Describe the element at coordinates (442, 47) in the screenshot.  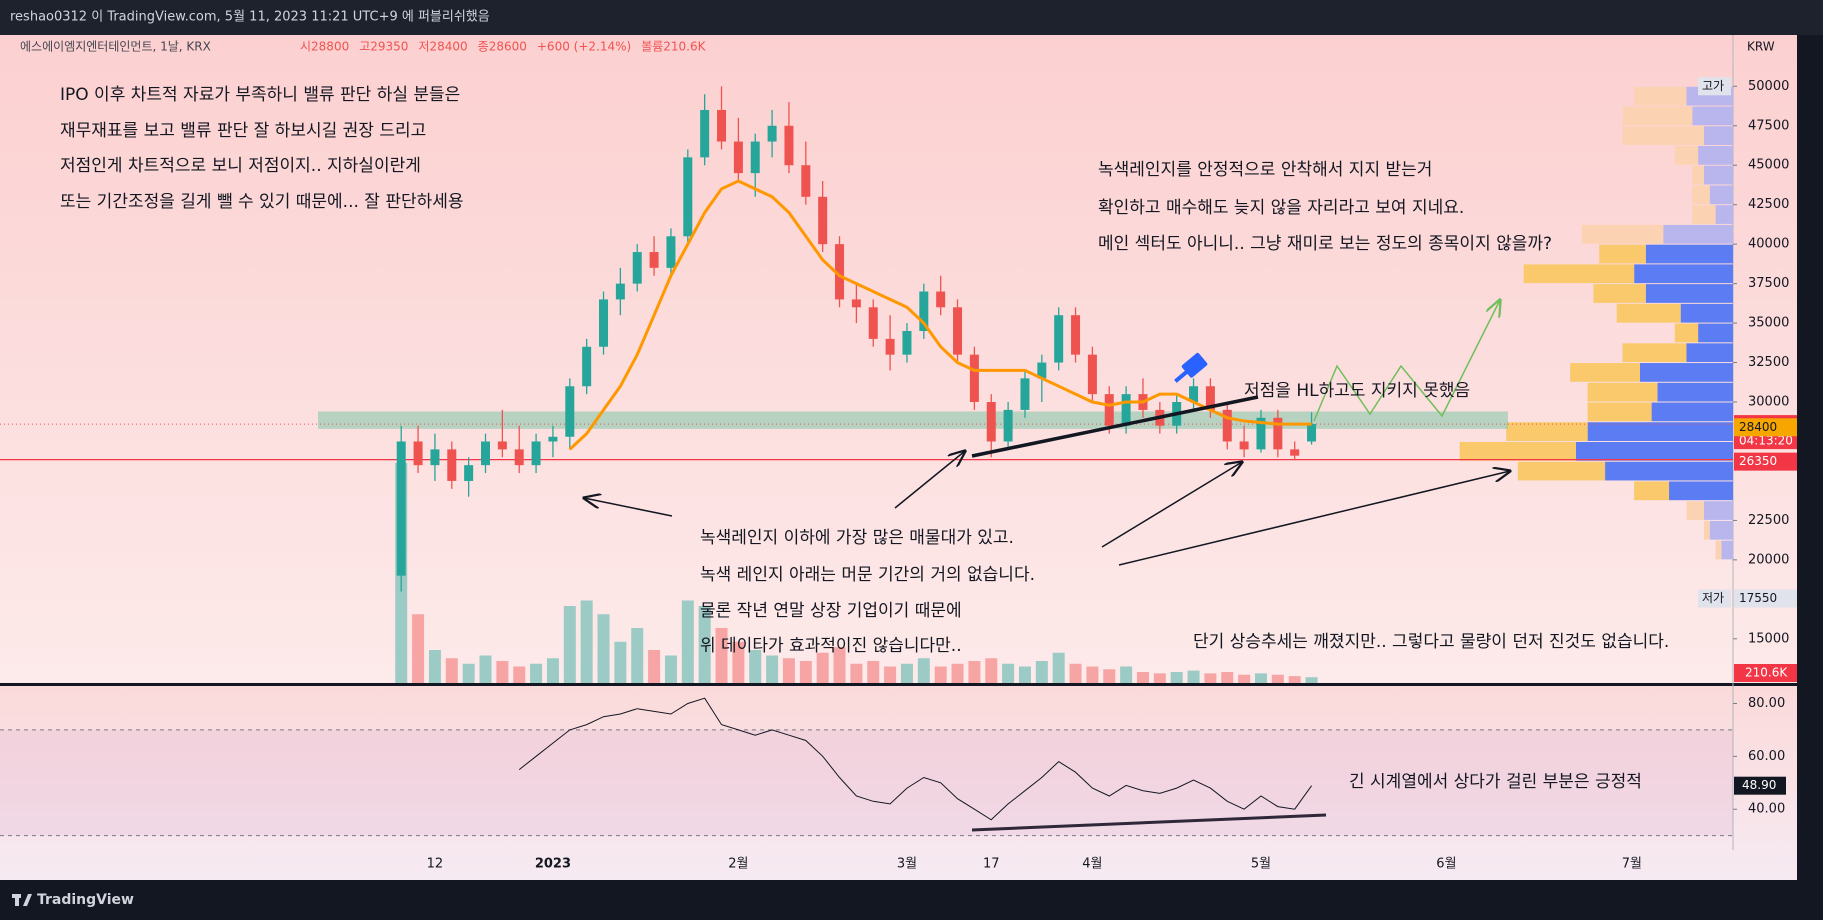
I see `legend-item: 저28400` at that location.